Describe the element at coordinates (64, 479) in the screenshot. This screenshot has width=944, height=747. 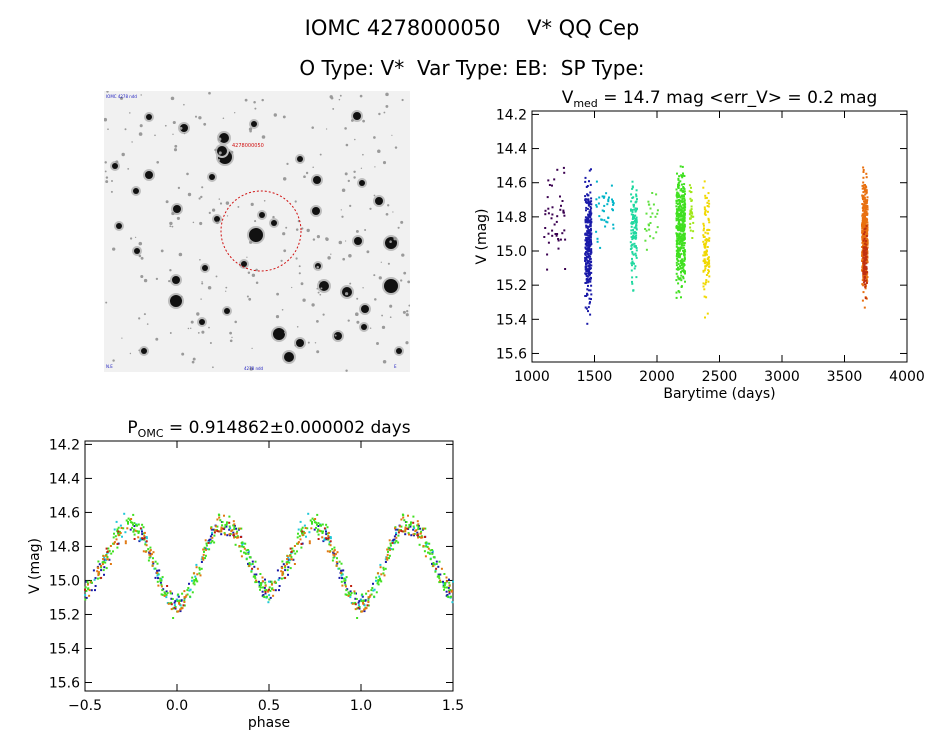
I see `fold-ytick-label: 14.4` at that location.